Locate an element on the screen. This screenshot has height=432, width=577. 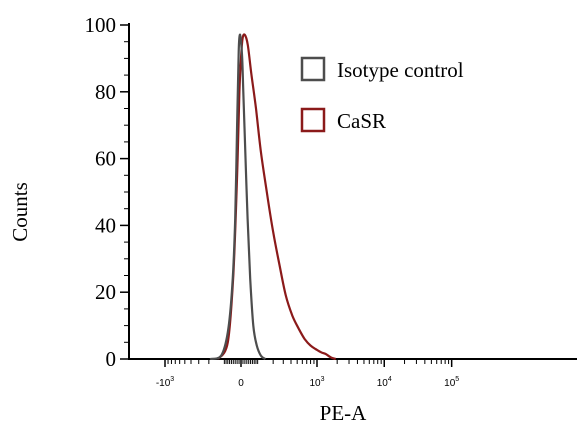
x-tick-label: 10⁴ is located at coordinates (384, 382).